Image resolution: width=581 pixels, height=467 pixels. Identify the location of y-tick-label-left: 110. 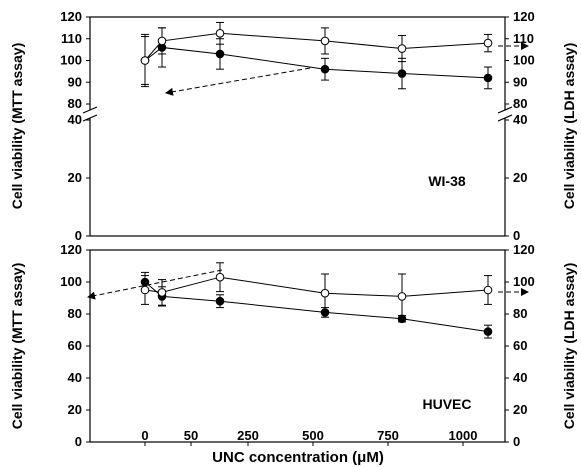
(71, 38).